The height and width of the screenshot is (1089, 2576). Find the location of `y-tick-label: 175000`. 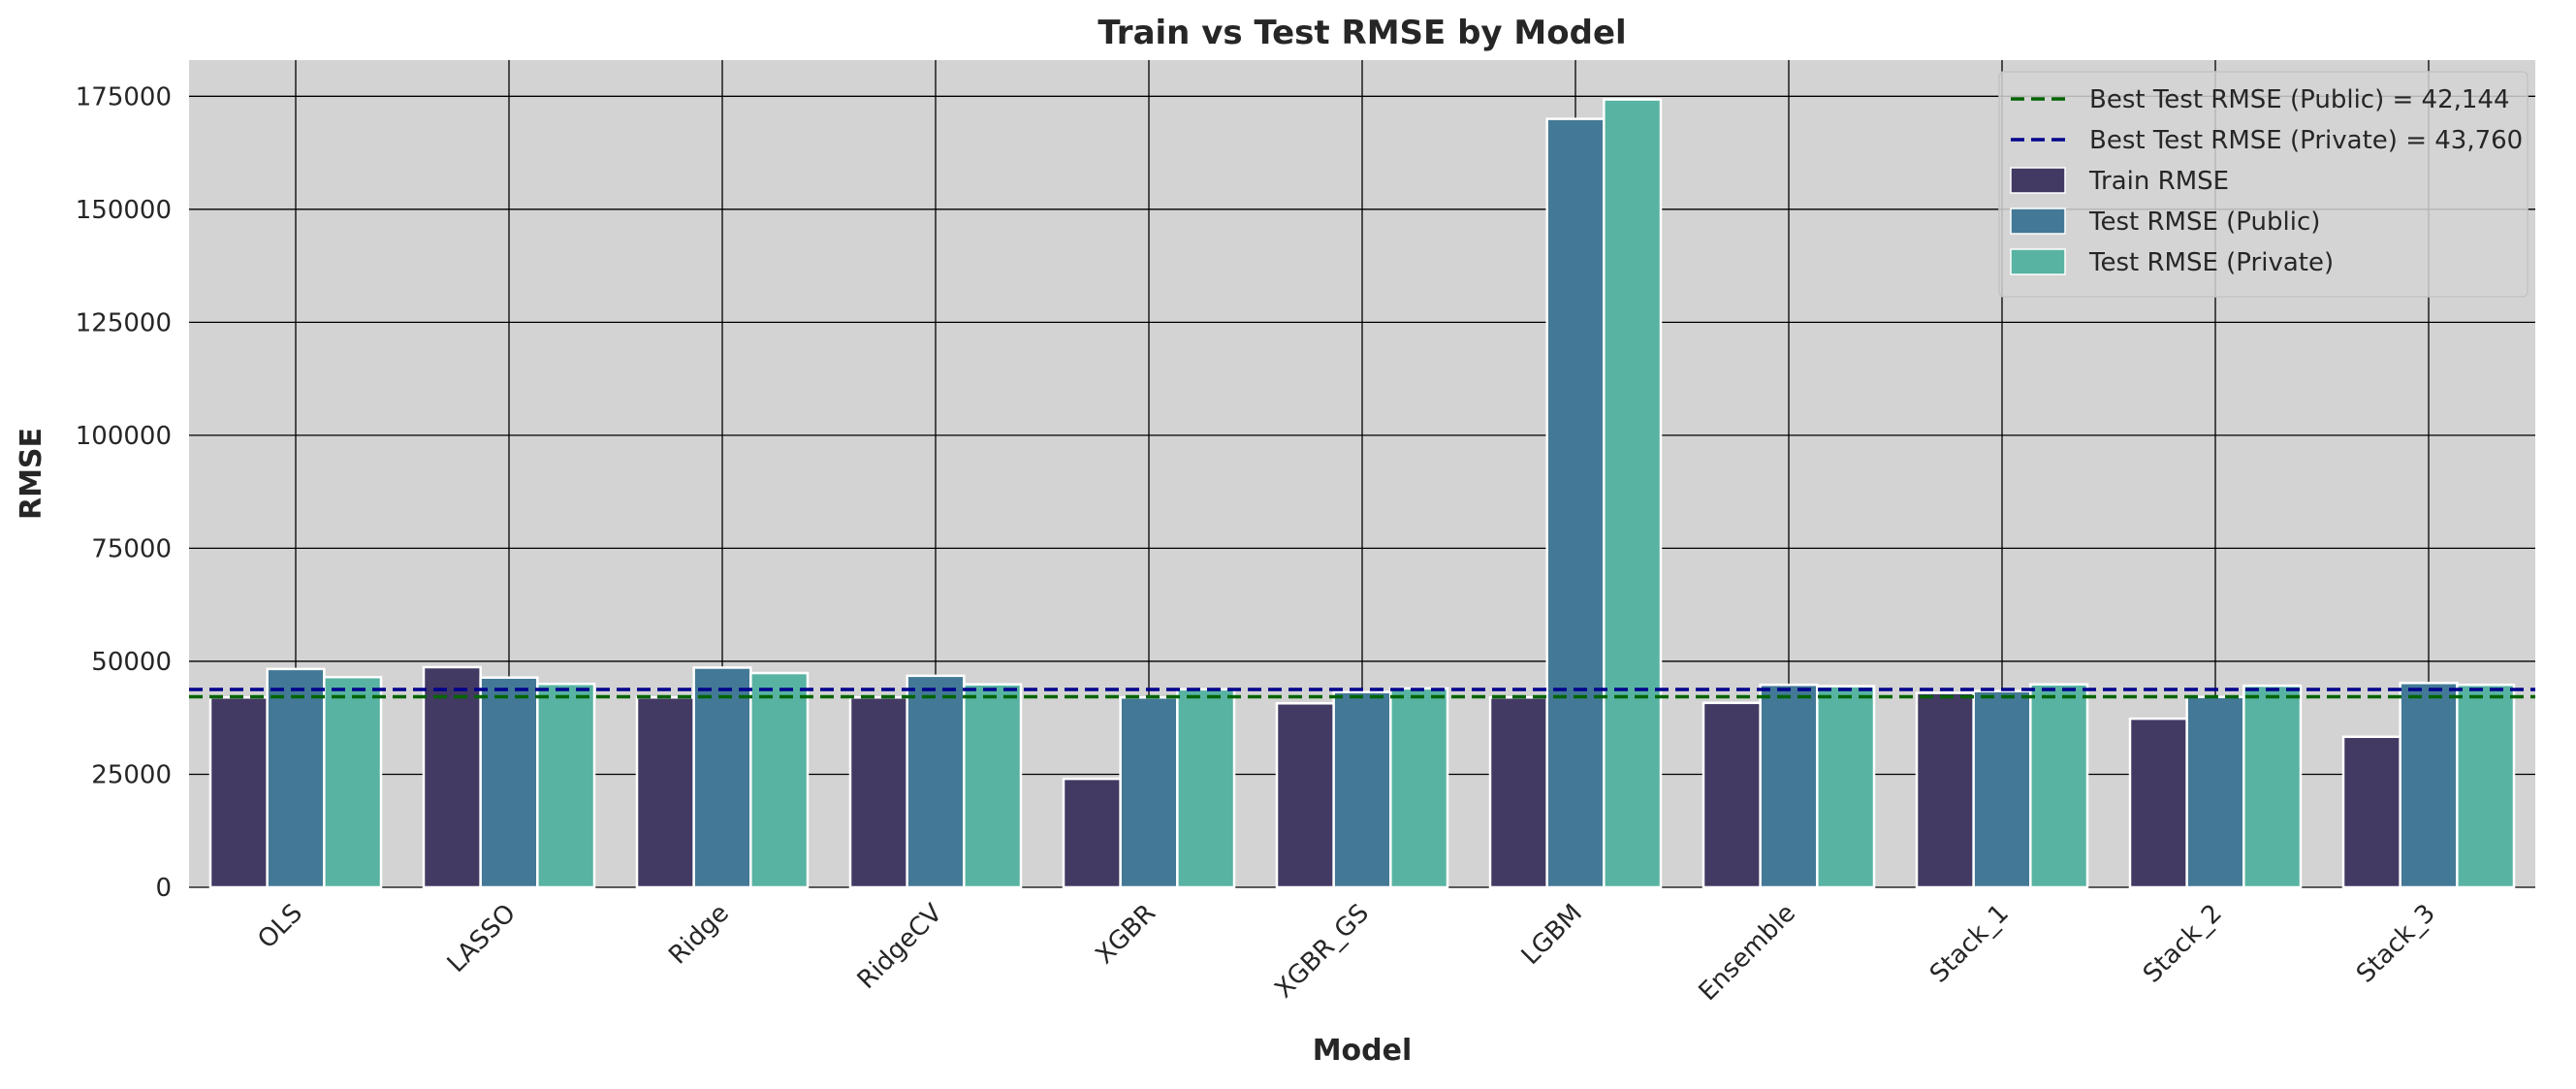

y-tick-label: 175000 is located at coordinates (124, 97).